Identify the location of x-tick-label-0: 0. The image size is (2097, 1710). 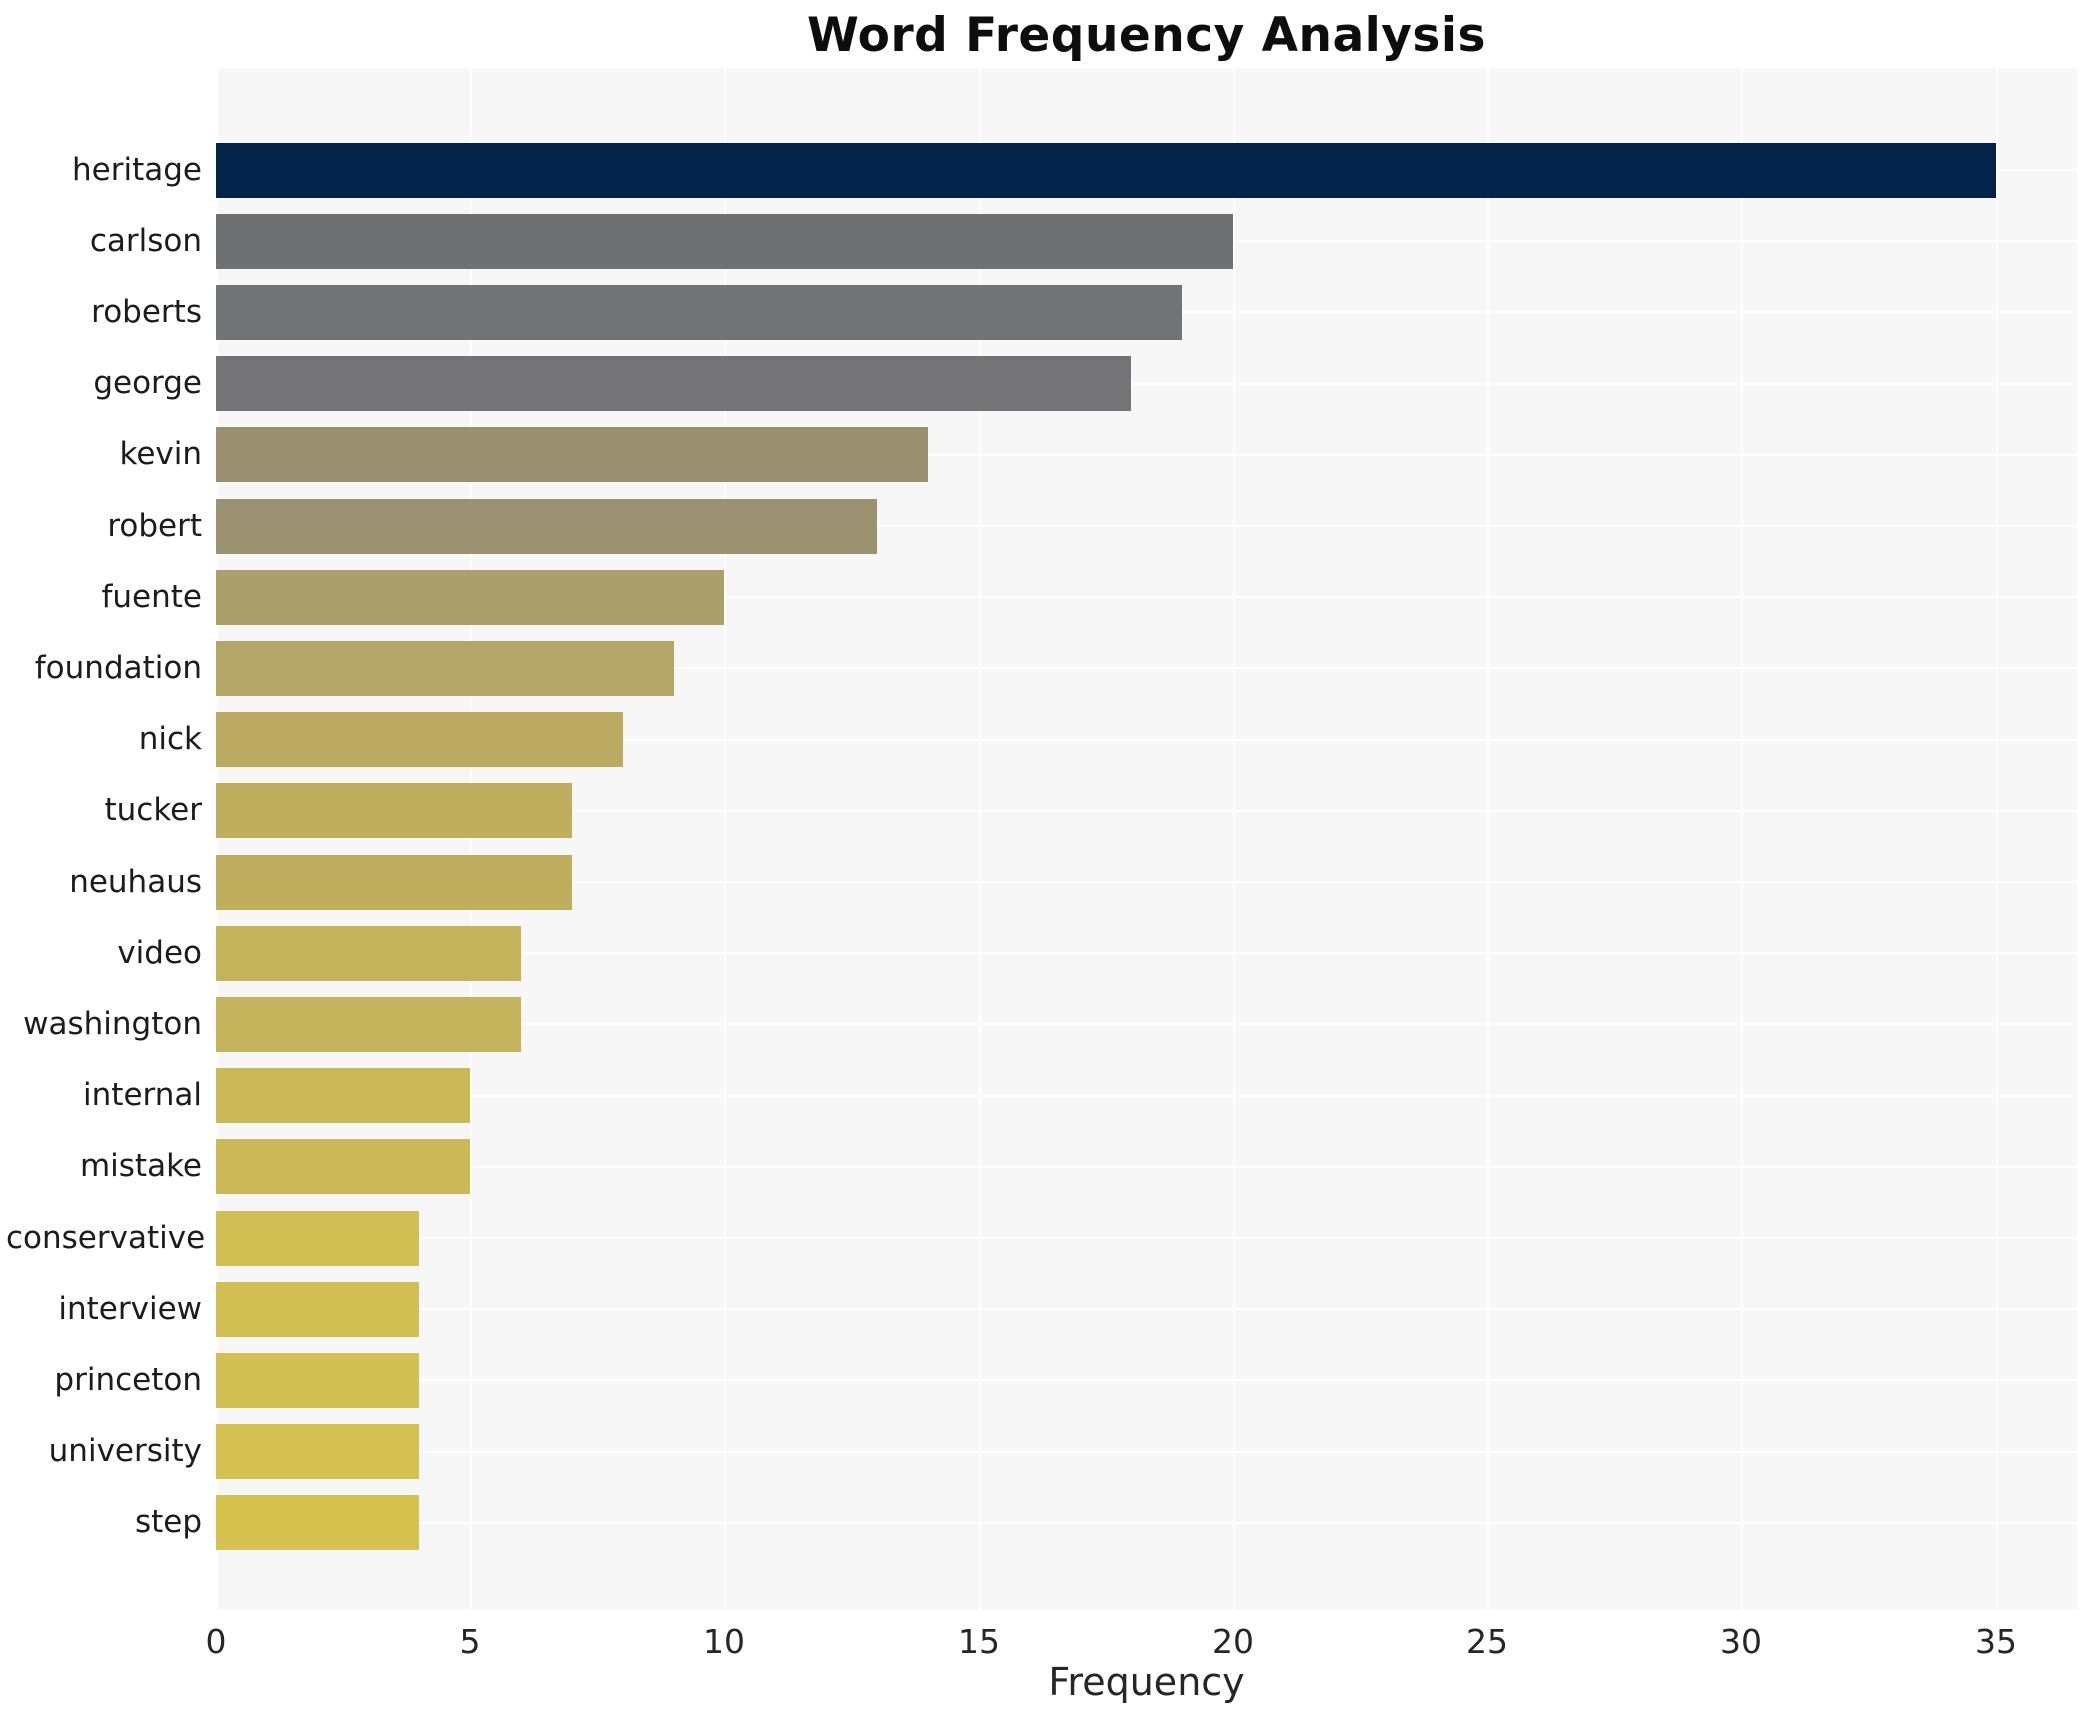
(216, 1641).